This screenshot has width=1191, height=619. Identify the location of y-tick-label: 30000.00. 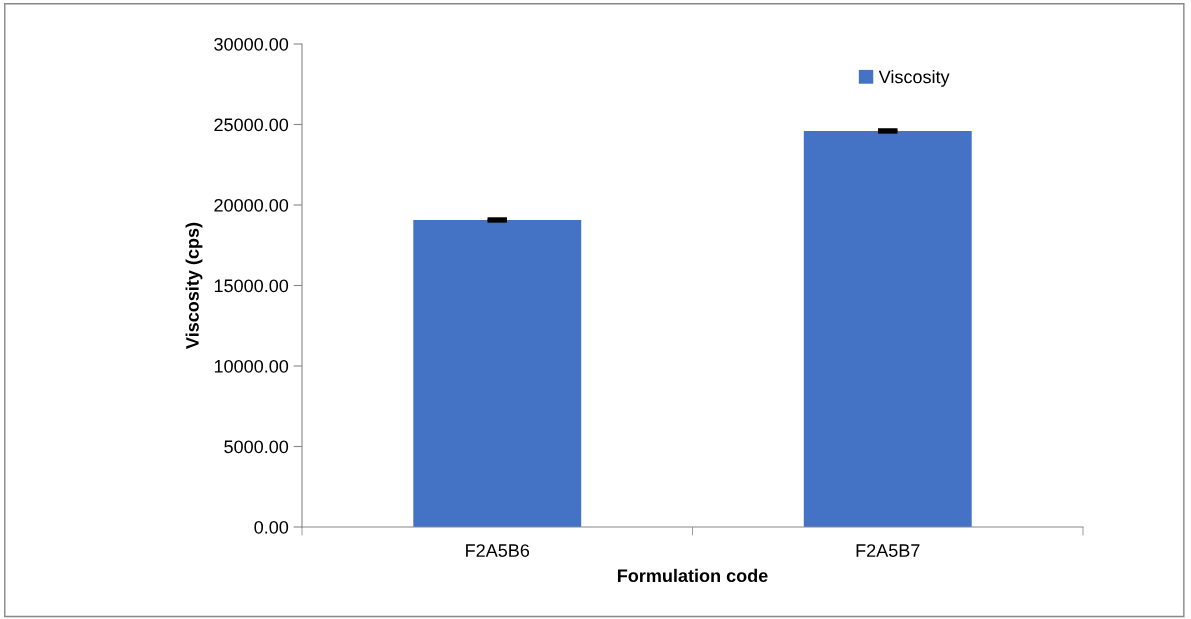
(251, 44).